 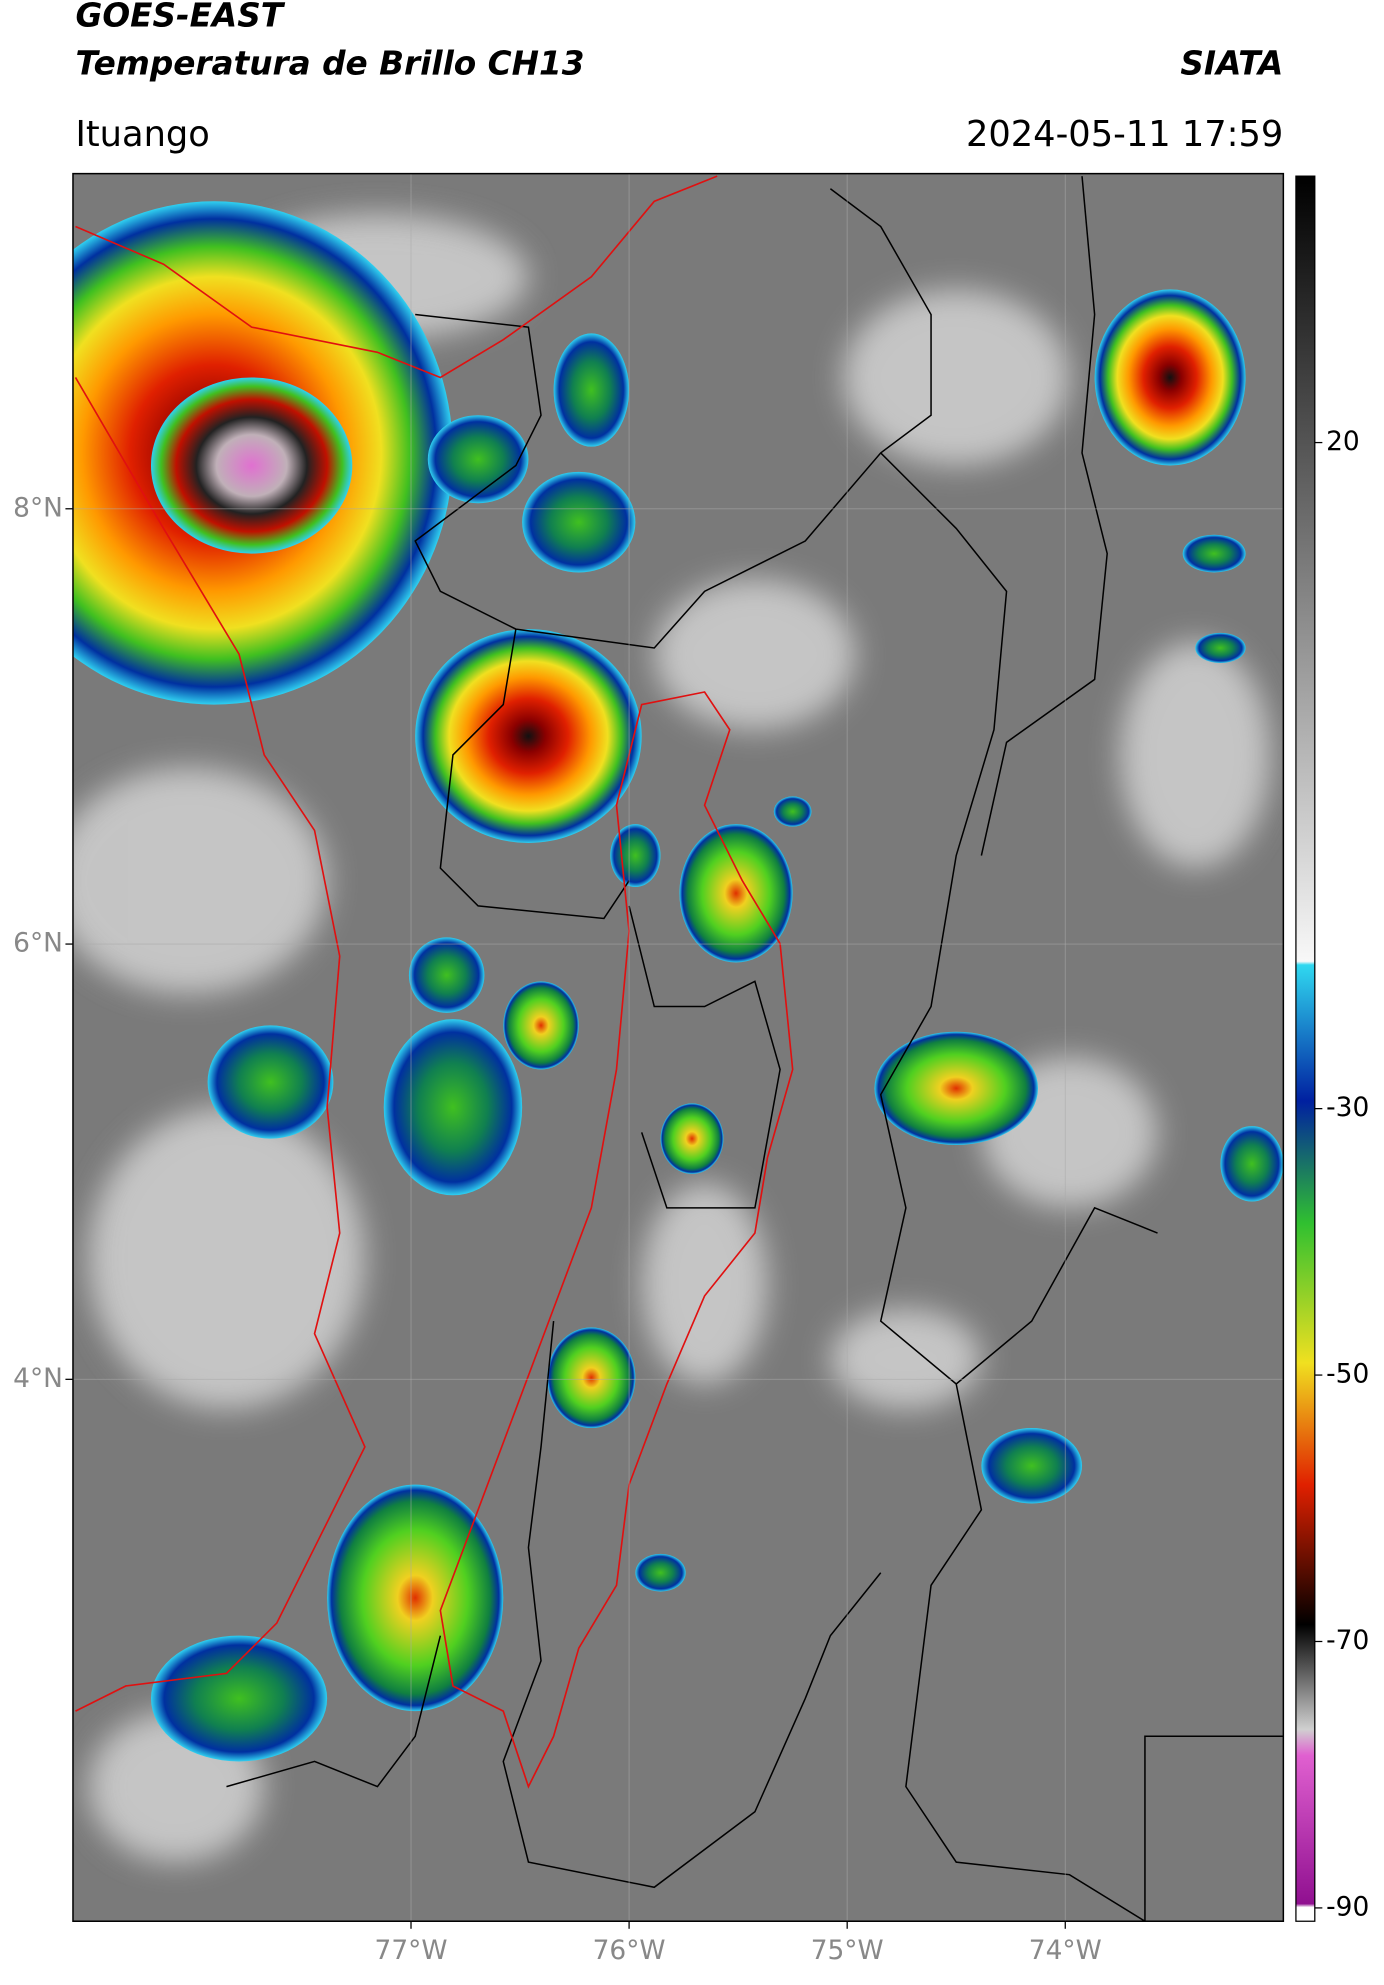 What do you see at coordinates (1347, 1374) in the screenshot?
I see `colorbar-tick-label: -50` at bounding box center [1347, 1374].